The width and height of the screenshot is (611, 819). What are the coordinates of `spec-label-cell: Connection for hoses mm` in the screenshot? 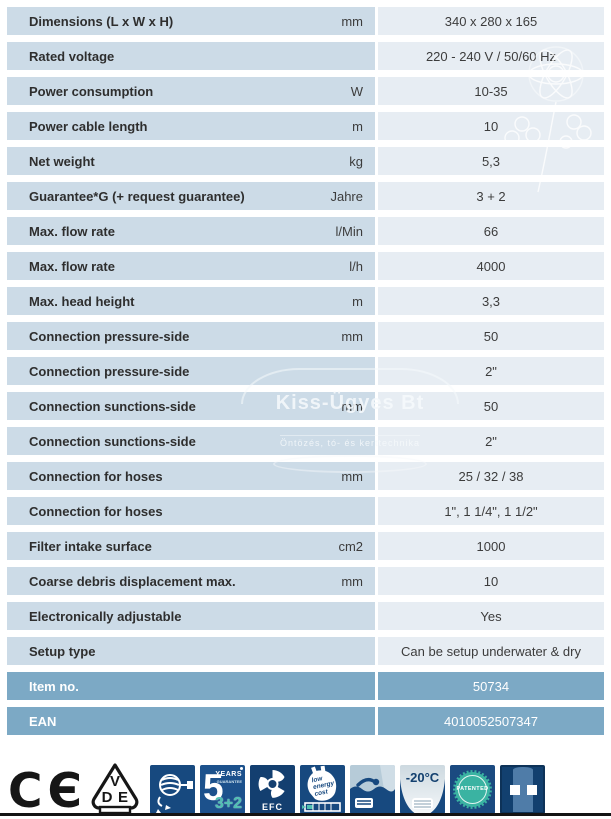 It's located at (191, 476).